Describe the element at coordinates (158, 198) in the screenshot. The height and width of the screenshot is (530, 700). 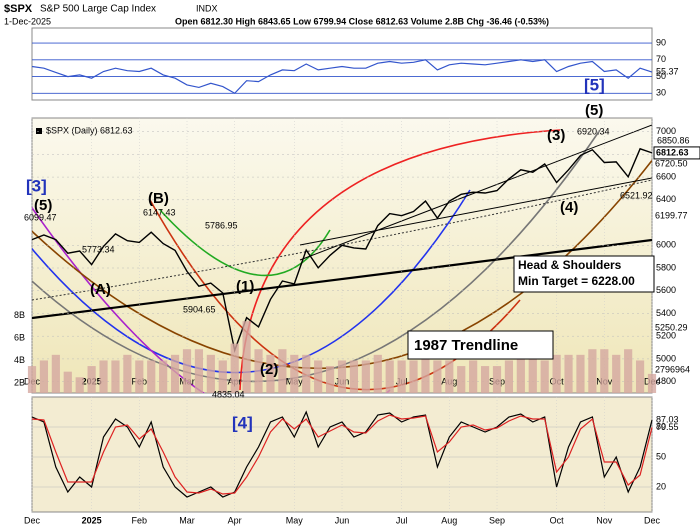
I see `wave-label: (B)` at that location.